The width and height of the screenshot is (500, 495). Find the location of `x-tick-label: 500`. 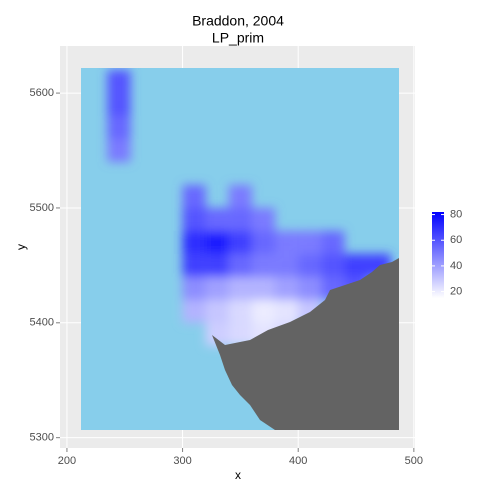

x-tick-label: 500 is located at coordinates (414, 461).